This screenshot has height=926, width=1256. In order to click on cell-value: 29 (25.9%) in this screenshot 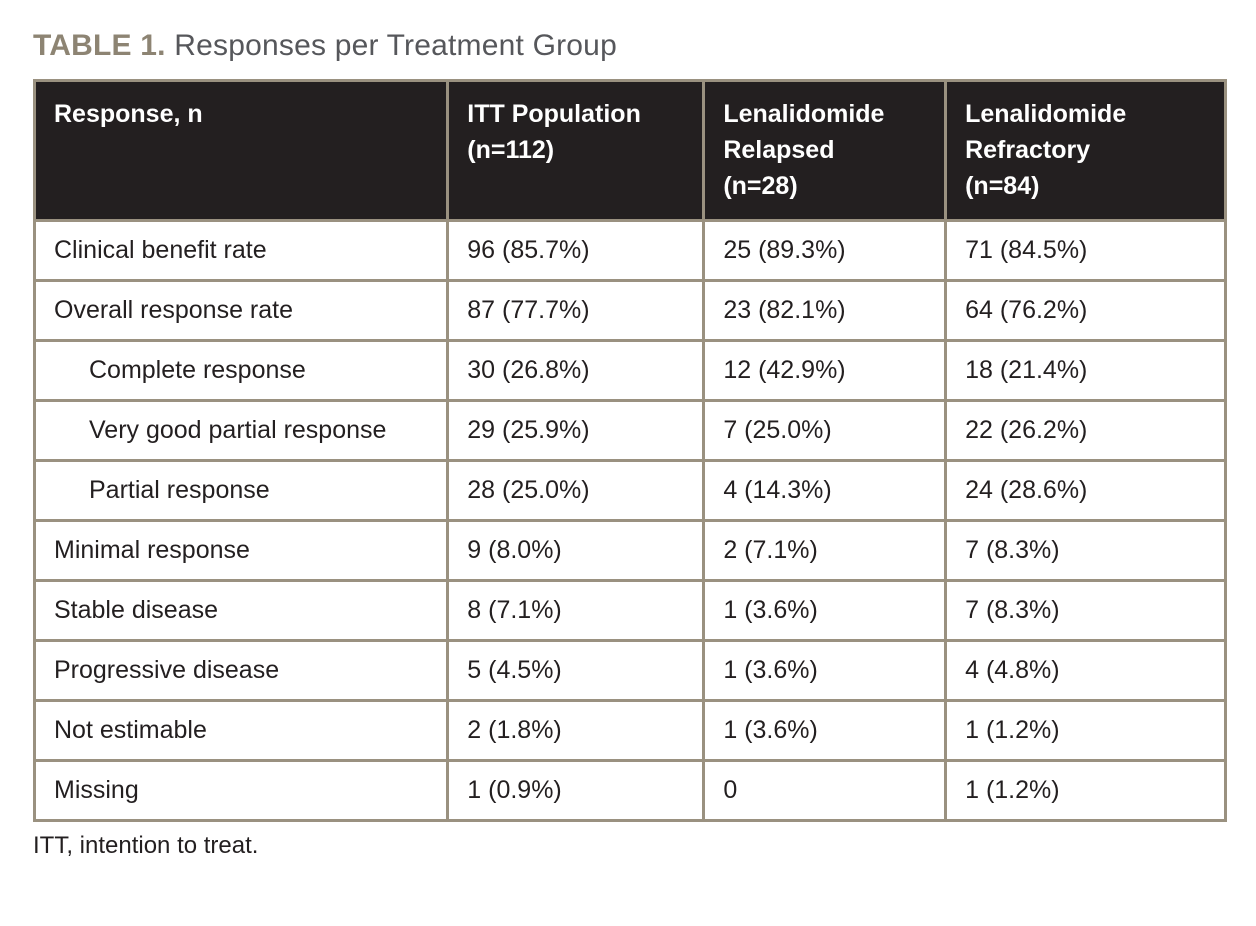, I will do `click(576, 430)`.